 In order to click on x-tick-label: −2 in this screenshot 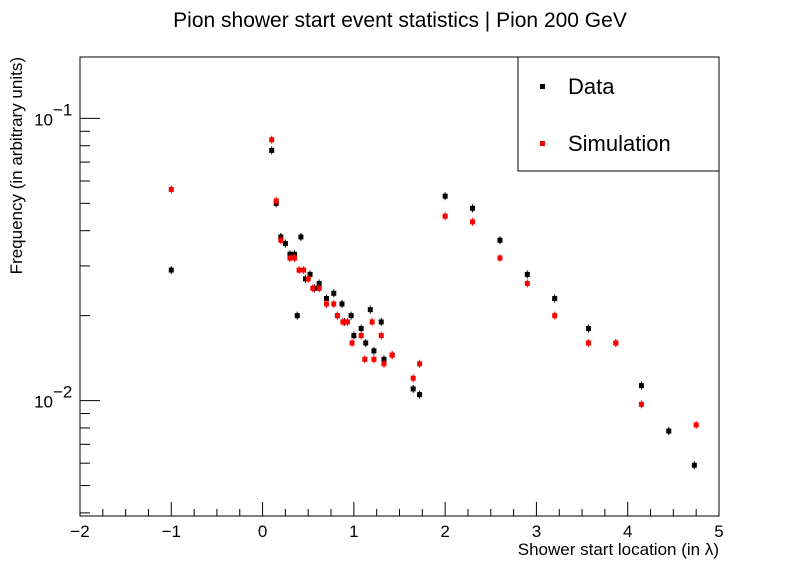, I will do `click(79, 531)`.